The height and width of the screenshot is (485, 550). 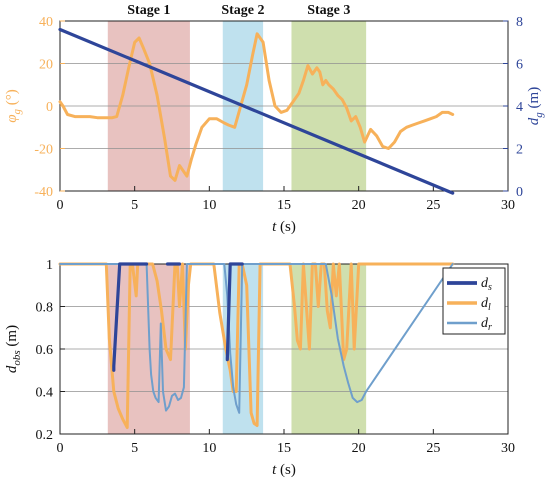 I want to click on y-tick-label: 0.4, so click(x=45, y=393).